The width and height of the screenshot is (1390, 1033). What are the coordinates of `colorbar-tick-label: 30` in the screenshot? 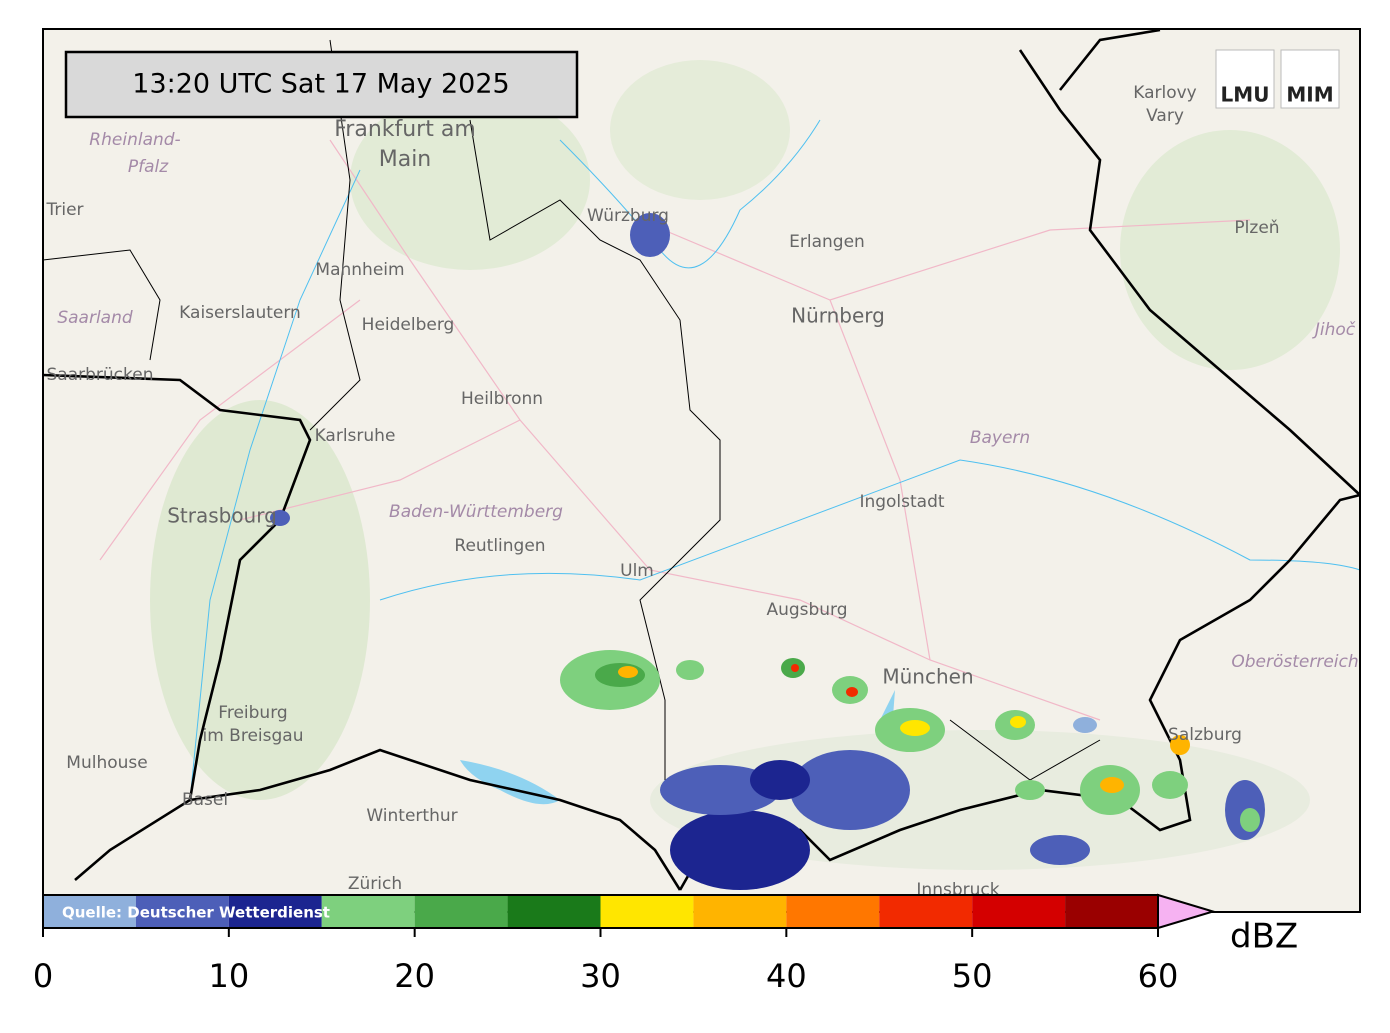 It's located at (600, 976).